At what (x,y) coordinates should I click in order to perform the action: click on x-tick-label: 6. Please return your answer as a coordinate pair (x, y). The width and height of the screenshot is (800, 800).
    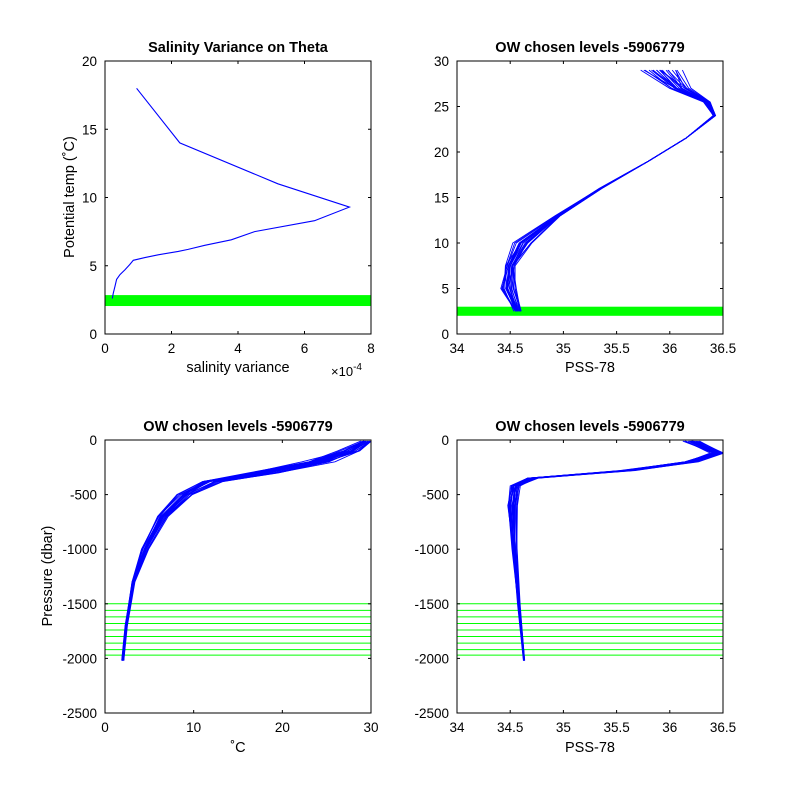
    Looking at the image, I should click on (305, 348).